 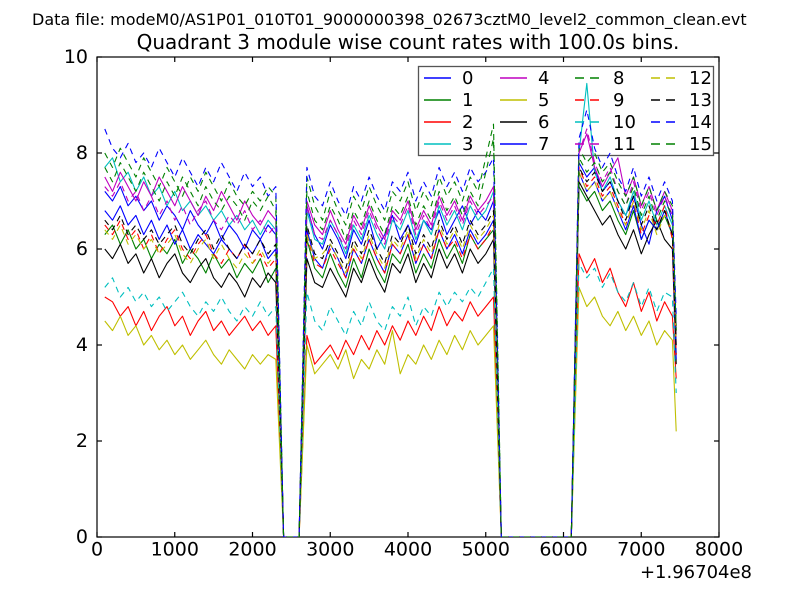 I want to click on legend-frame, so click(x=566, y=111).